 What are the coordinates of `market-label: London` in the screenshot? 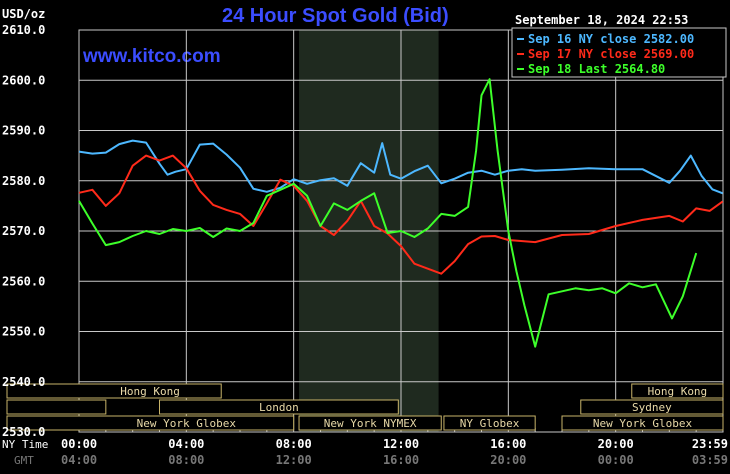 It's located at (279, 407).